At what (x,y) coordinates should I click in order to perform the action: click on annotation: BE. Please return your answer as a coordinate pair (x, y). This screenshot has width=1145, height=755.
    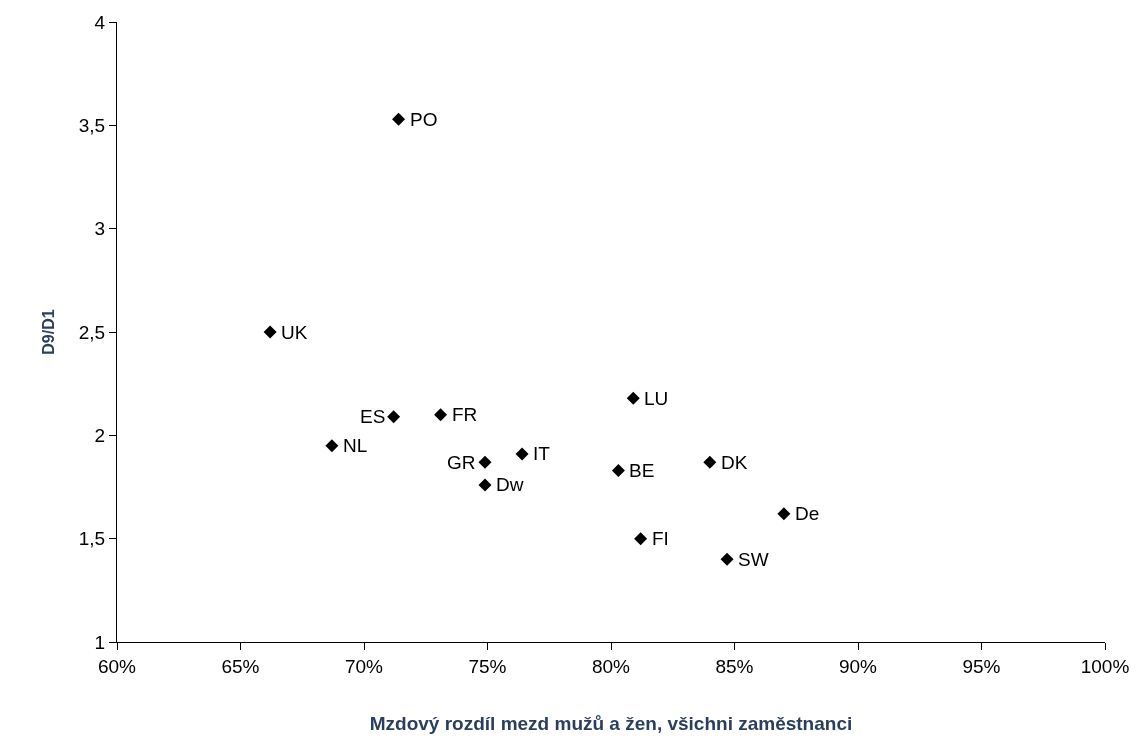
    Looking at the image, I should click on (642, 470).